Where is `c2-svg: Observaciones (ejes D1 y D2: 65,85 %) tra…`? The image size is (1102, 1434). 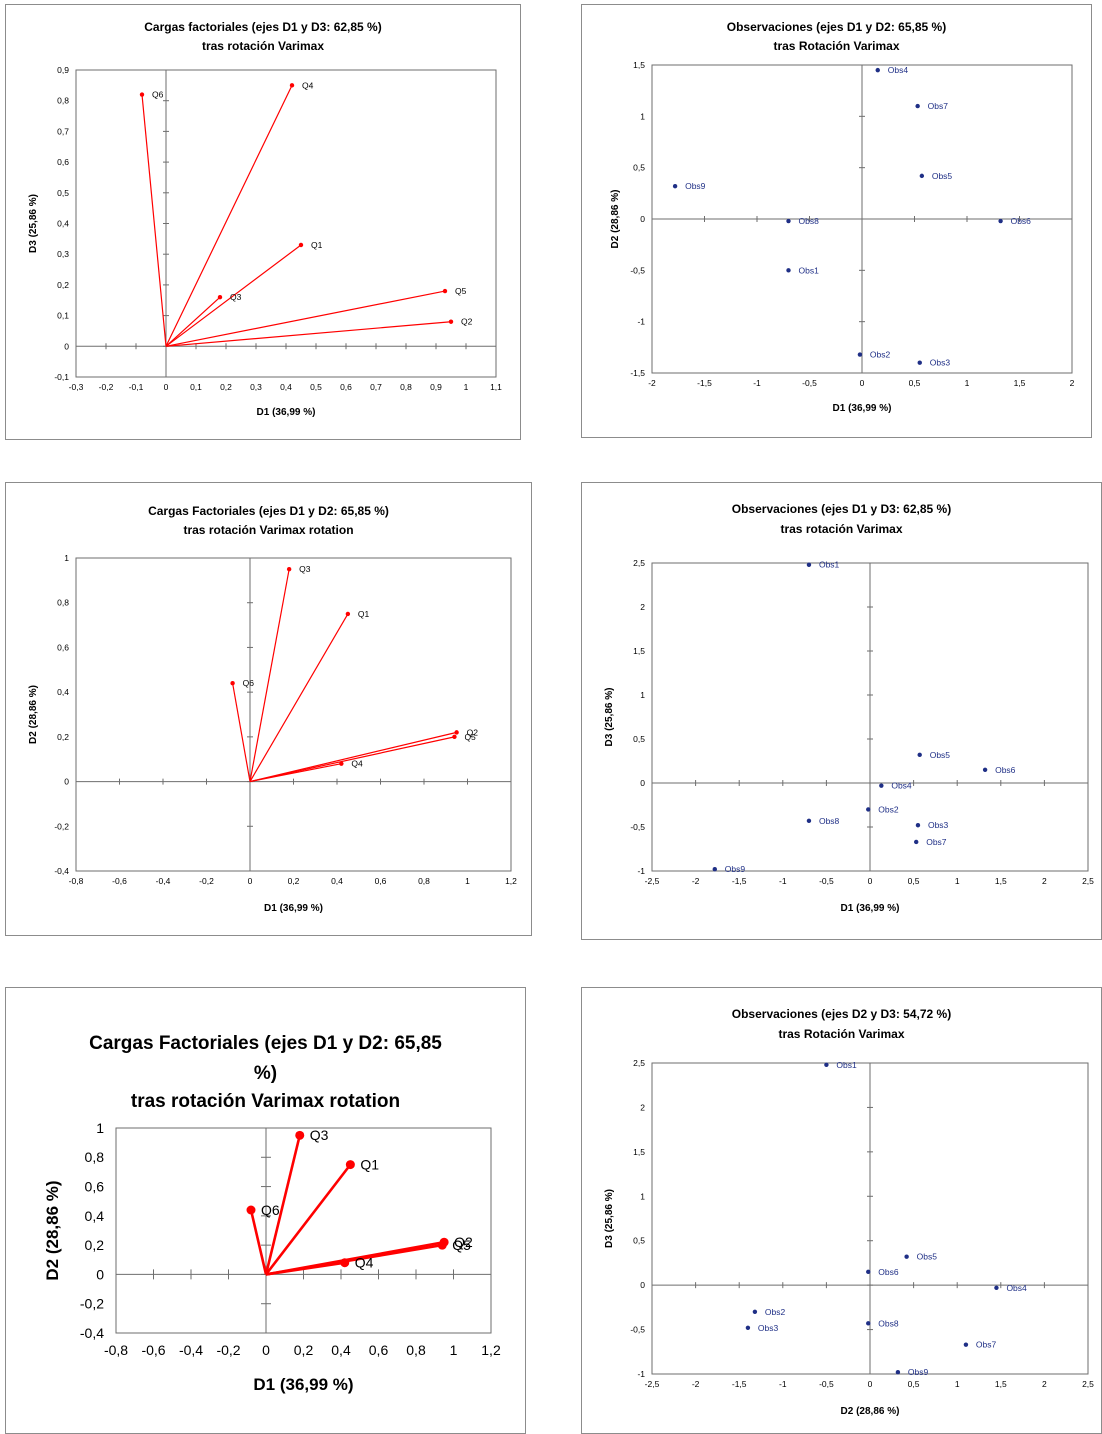 c2-svg: Observaciones (ejes D1 y D2: 65,85 %) tra… is located at coordinates (842, 217).